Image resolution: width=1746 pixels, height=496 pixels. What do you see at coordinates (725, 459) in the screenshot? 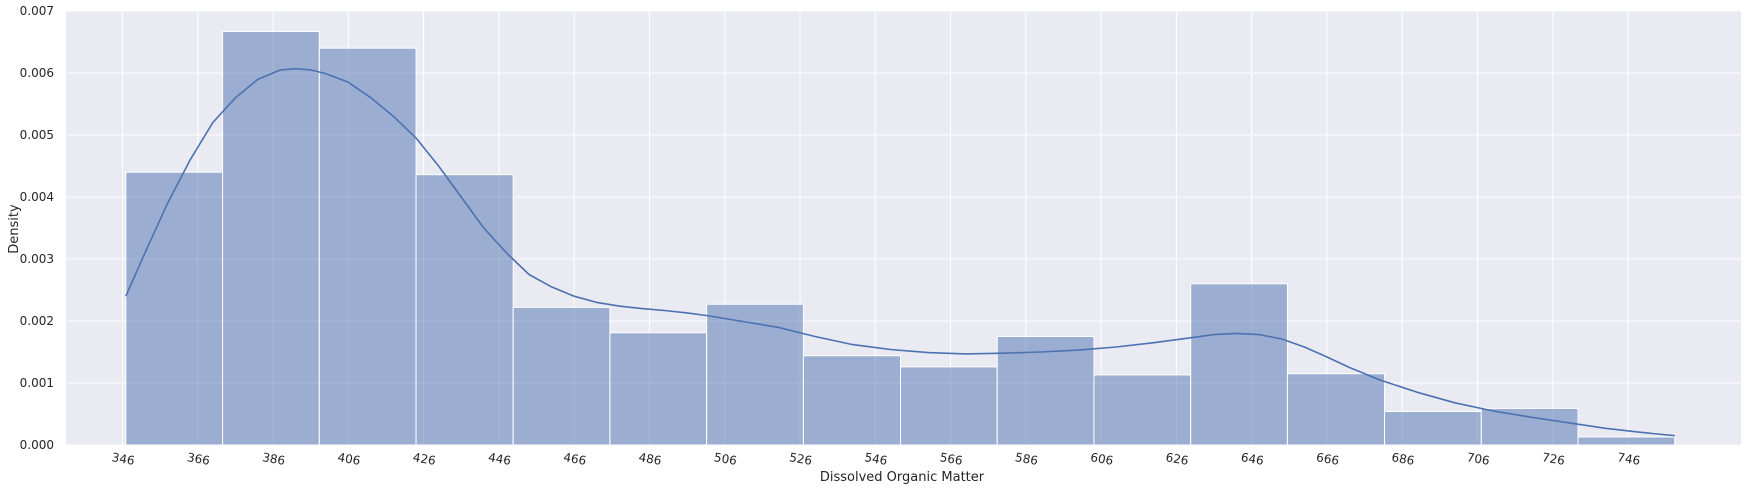
I see `x-tick-label: 506` at bounding box center [725, 459].